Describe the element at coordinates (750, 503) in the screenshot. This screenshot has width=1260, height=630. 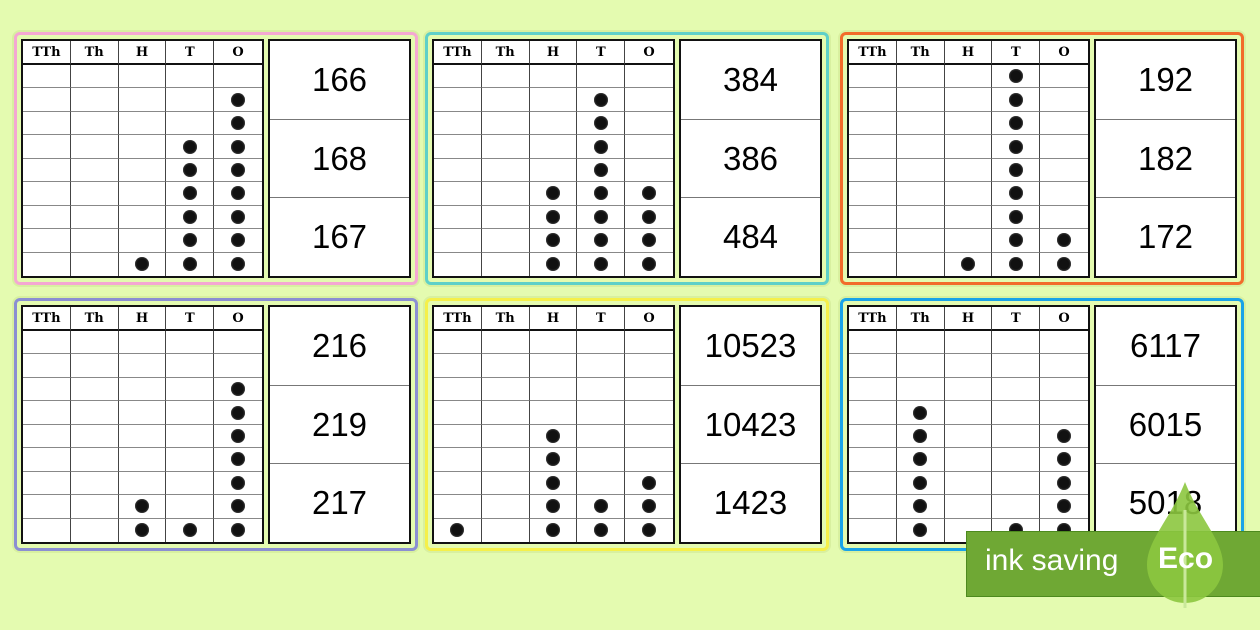
I see `number-option: 1423` at that location.